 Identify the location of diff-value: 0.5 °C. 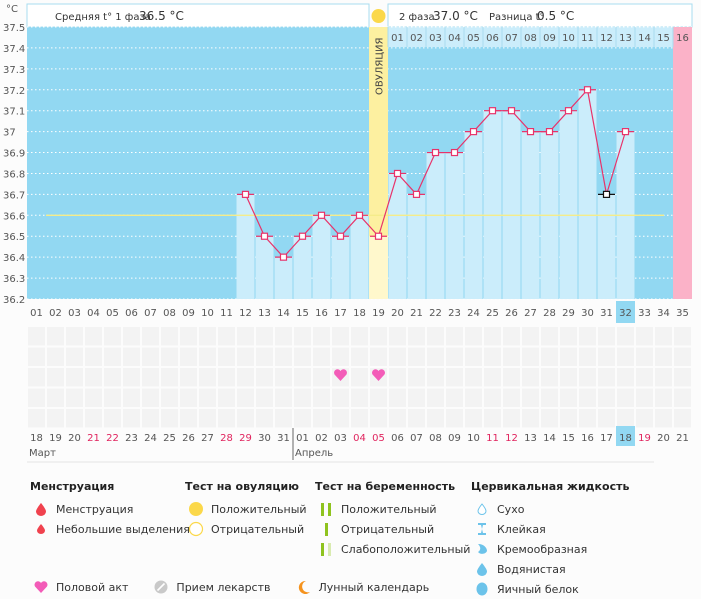
(555, 16).